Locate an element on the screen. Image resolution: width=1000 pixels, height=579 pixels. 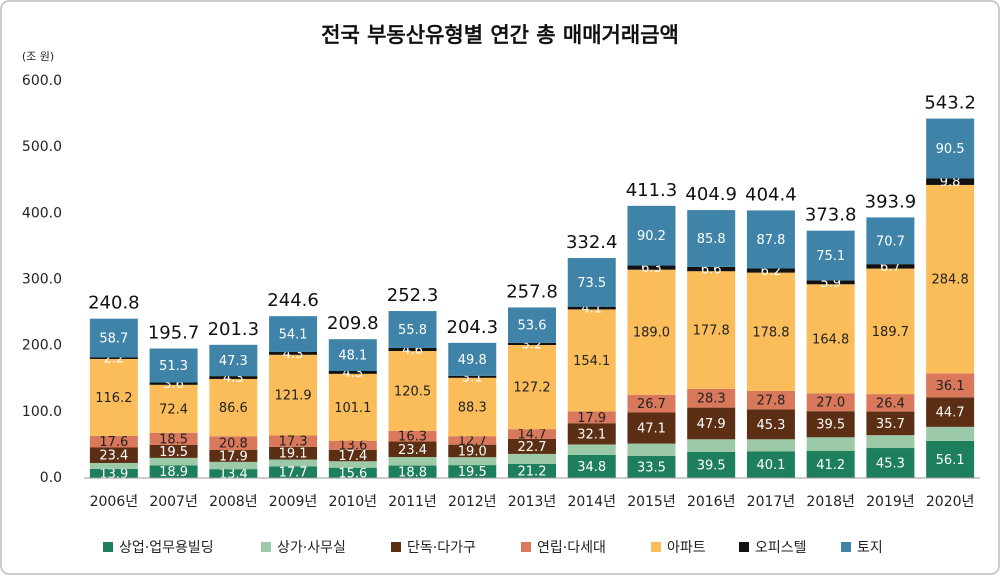
x-tick-label: 2011년 is located at coordinates (412, 502).